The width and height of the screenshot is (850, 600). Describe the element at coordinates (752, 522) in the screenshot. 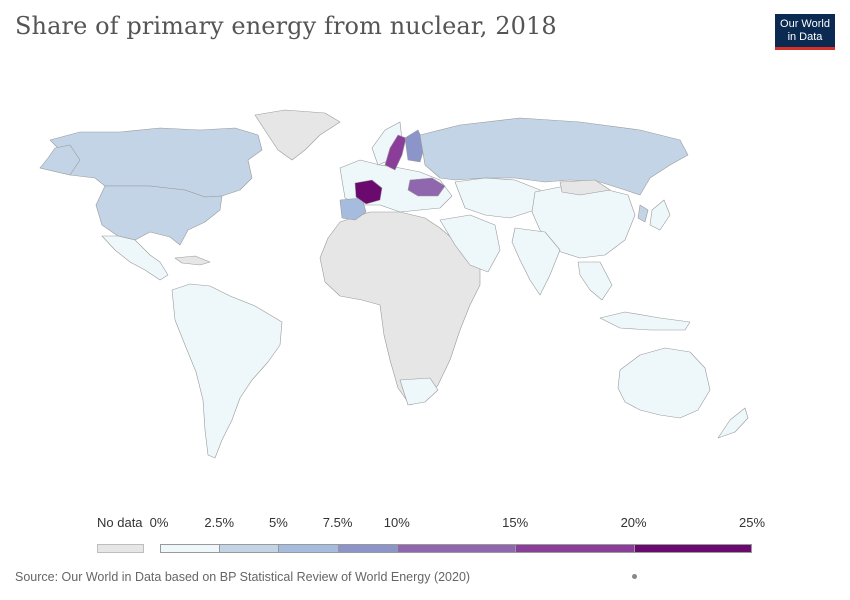

I see `legend-tick-label: 25%` at that location.